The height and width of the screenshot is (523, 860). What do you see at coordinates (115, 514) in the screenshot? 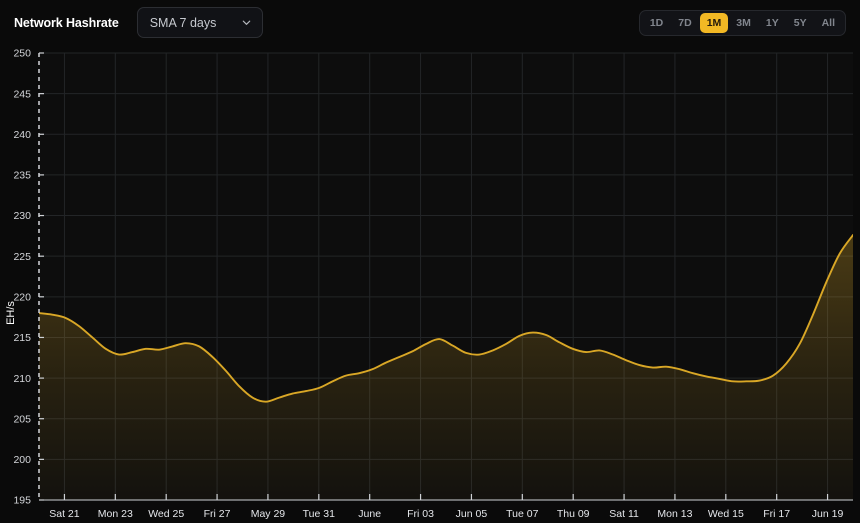
I see `svg-text: Mon 23` at bounding box center [115, 514].